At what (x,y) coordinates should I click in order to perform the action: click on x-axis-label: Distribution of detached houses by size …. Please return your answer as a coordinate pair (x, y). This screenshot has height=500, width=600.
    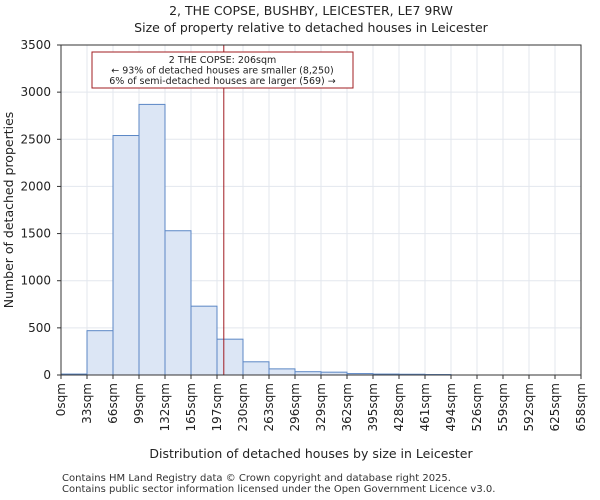
    Looking at the image, I should click on (311, 453).